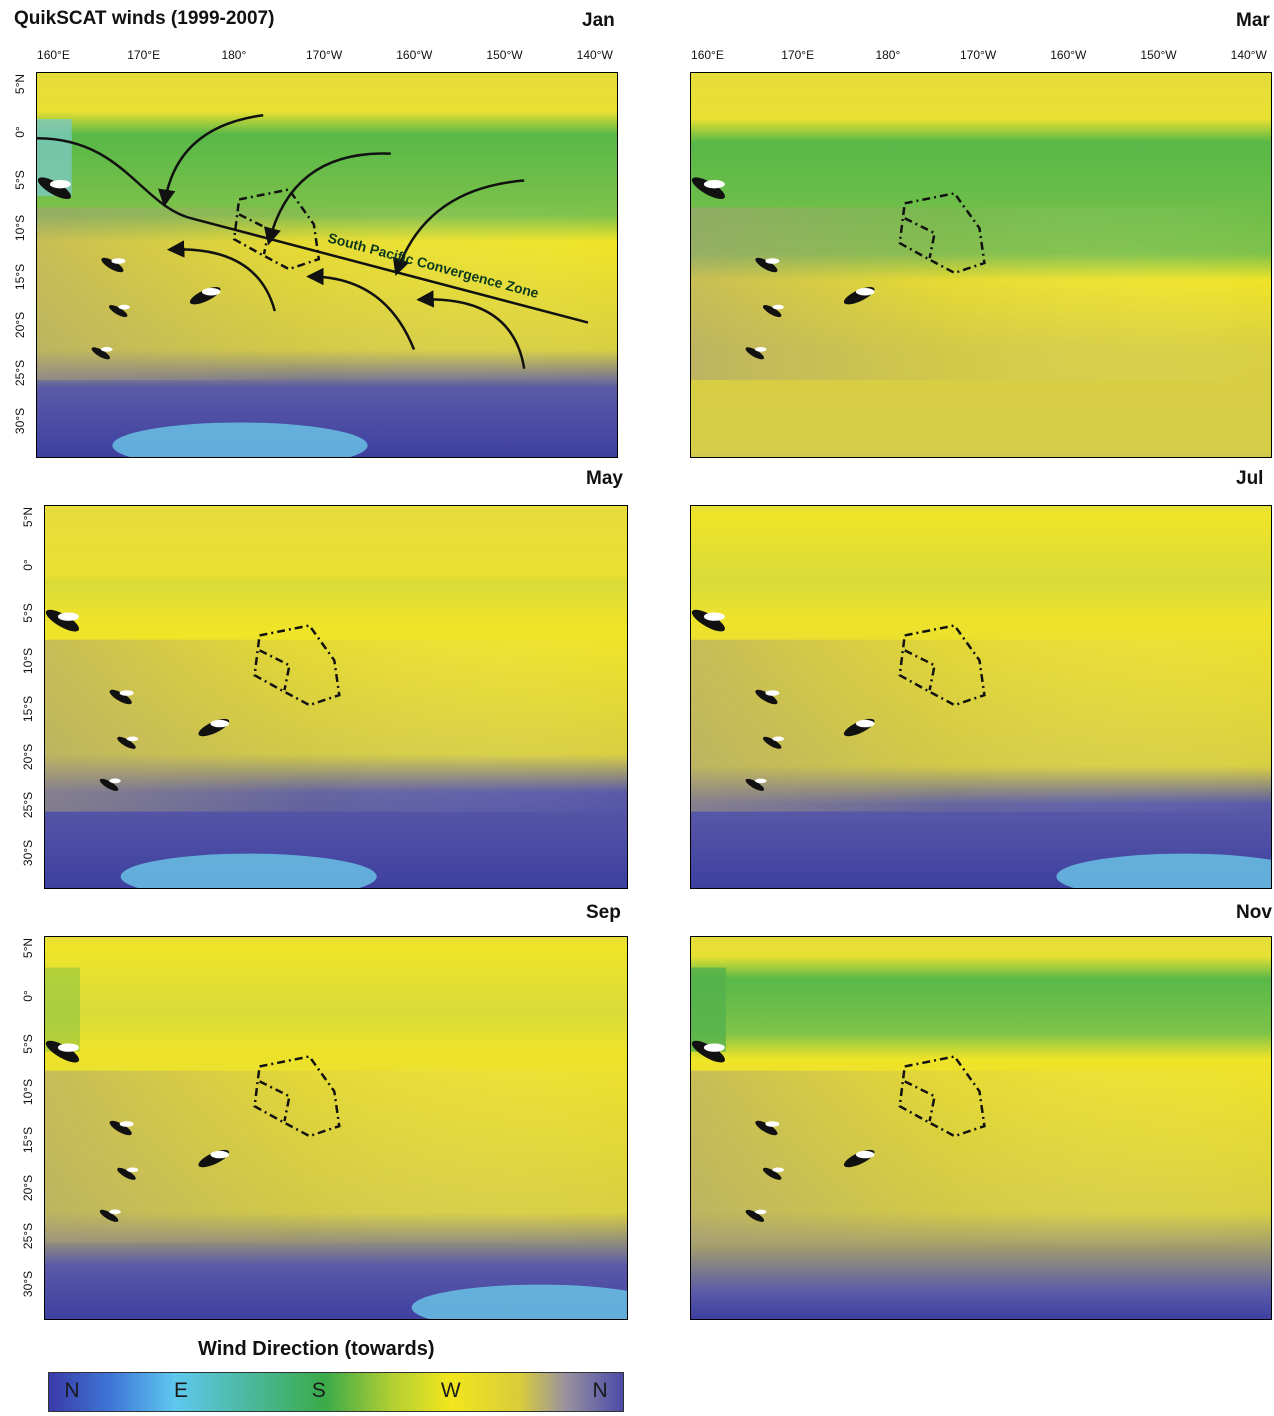 This screenshot has height=1416, width=1274. I want to click on longitude-label: 170°E, so click(144, 55).